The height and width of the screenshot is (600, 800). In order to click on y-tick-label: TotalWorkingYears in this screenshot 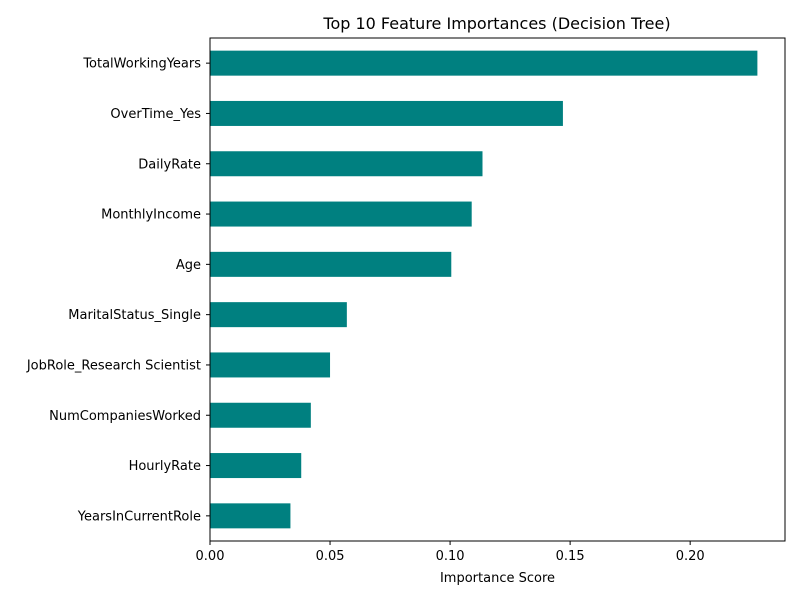, I will do `click(141, 64)`.